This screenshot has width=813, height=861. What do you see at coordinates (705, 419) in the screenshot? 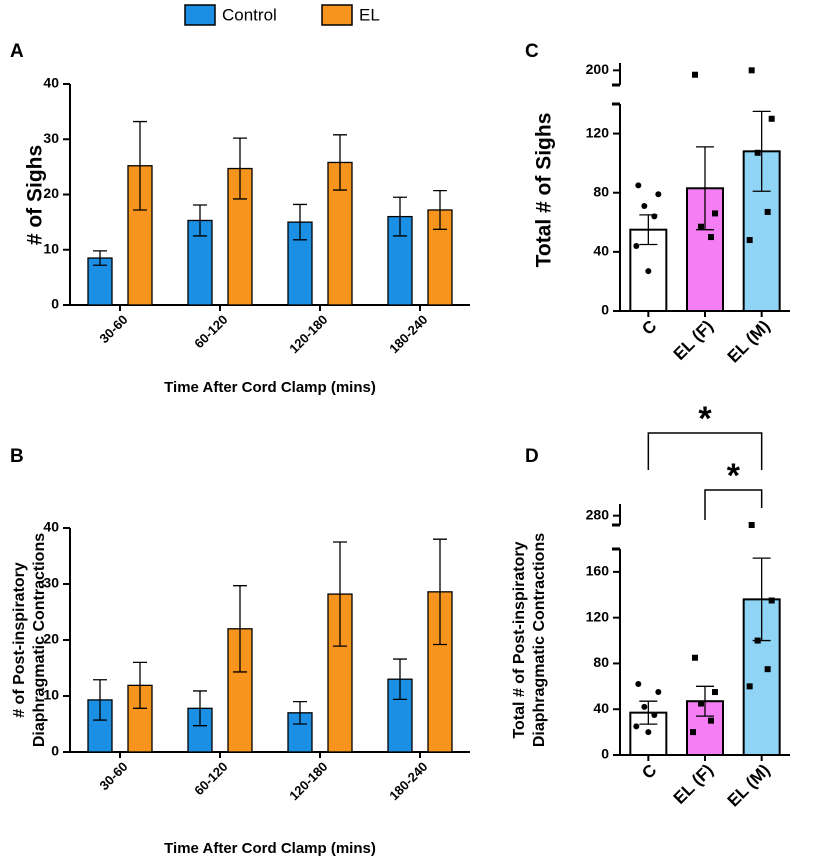
I see `significance-label: *` at bounding box center [705, 419].